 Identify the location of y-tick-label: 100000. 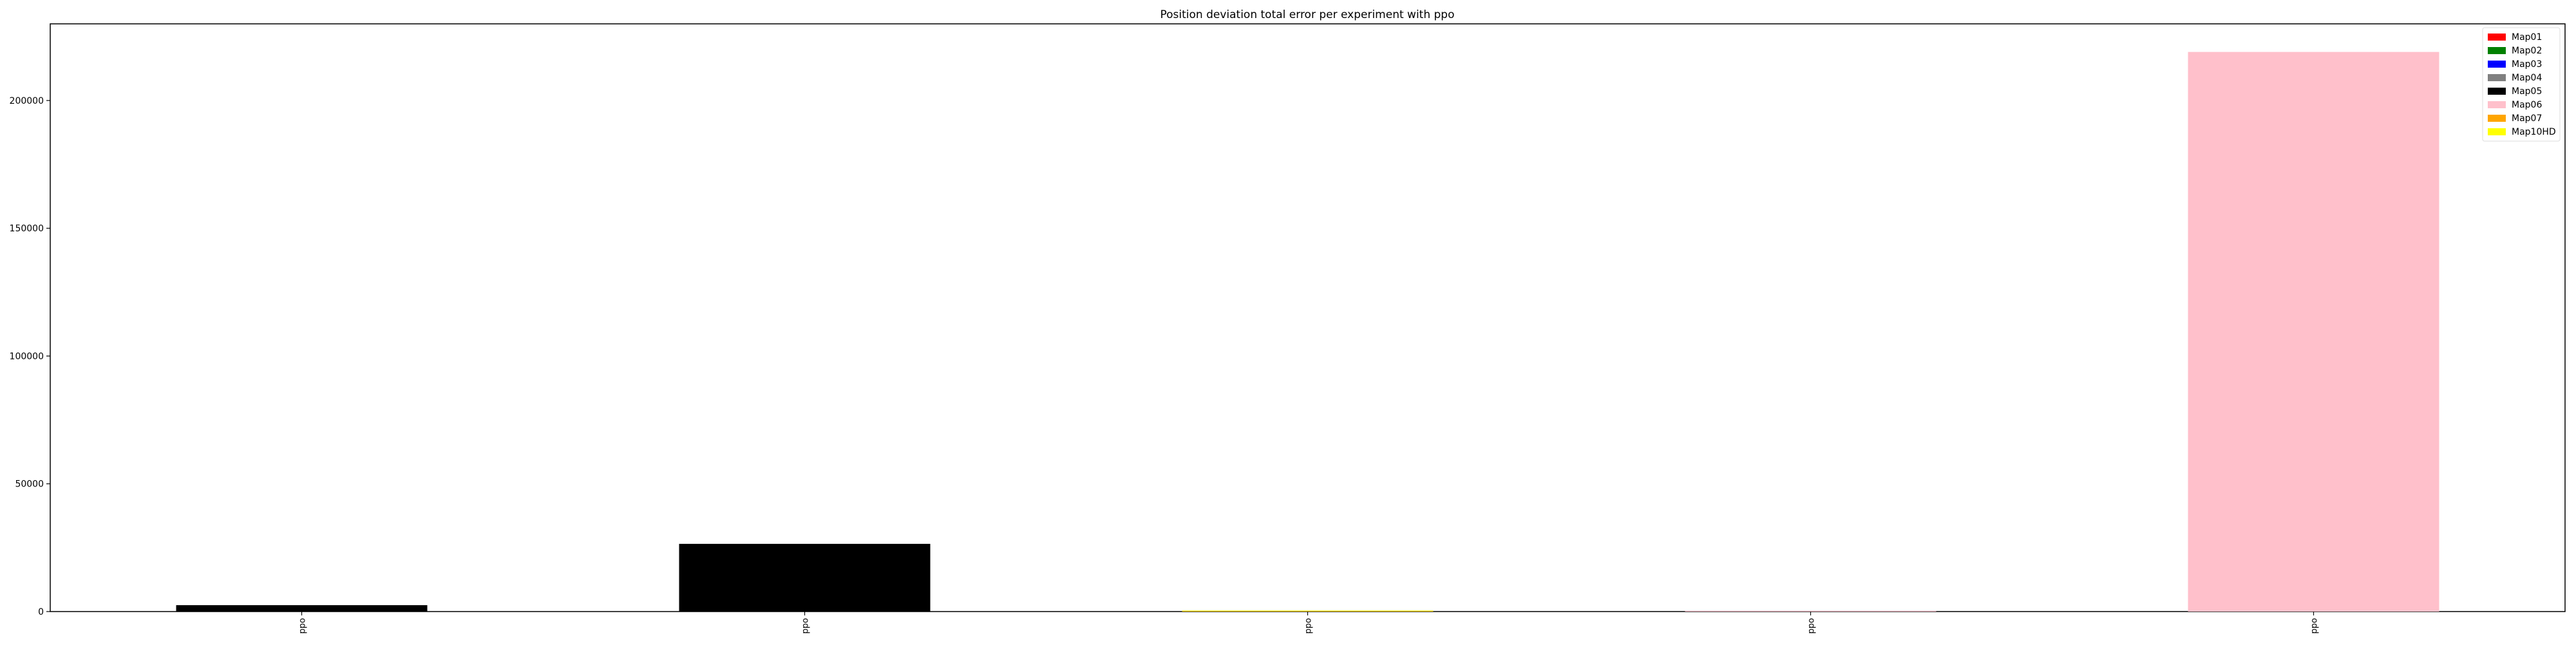
(27, 356).